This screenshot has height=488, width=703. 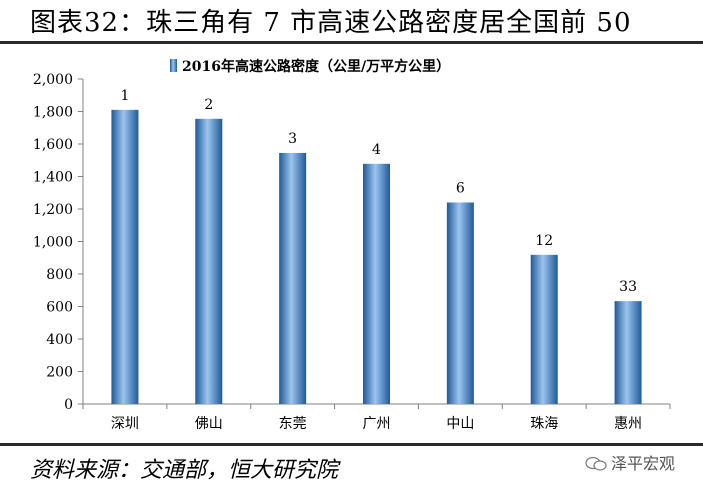 I want to click on bar-rank-label: 3, so click(x=292, y=139).